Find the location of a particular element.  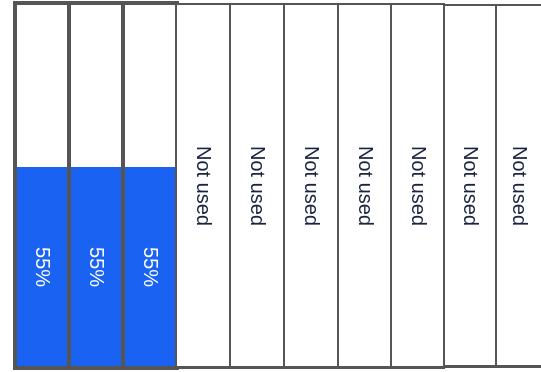

slot-8-unused: Not used is located at coordinates (417, 186).